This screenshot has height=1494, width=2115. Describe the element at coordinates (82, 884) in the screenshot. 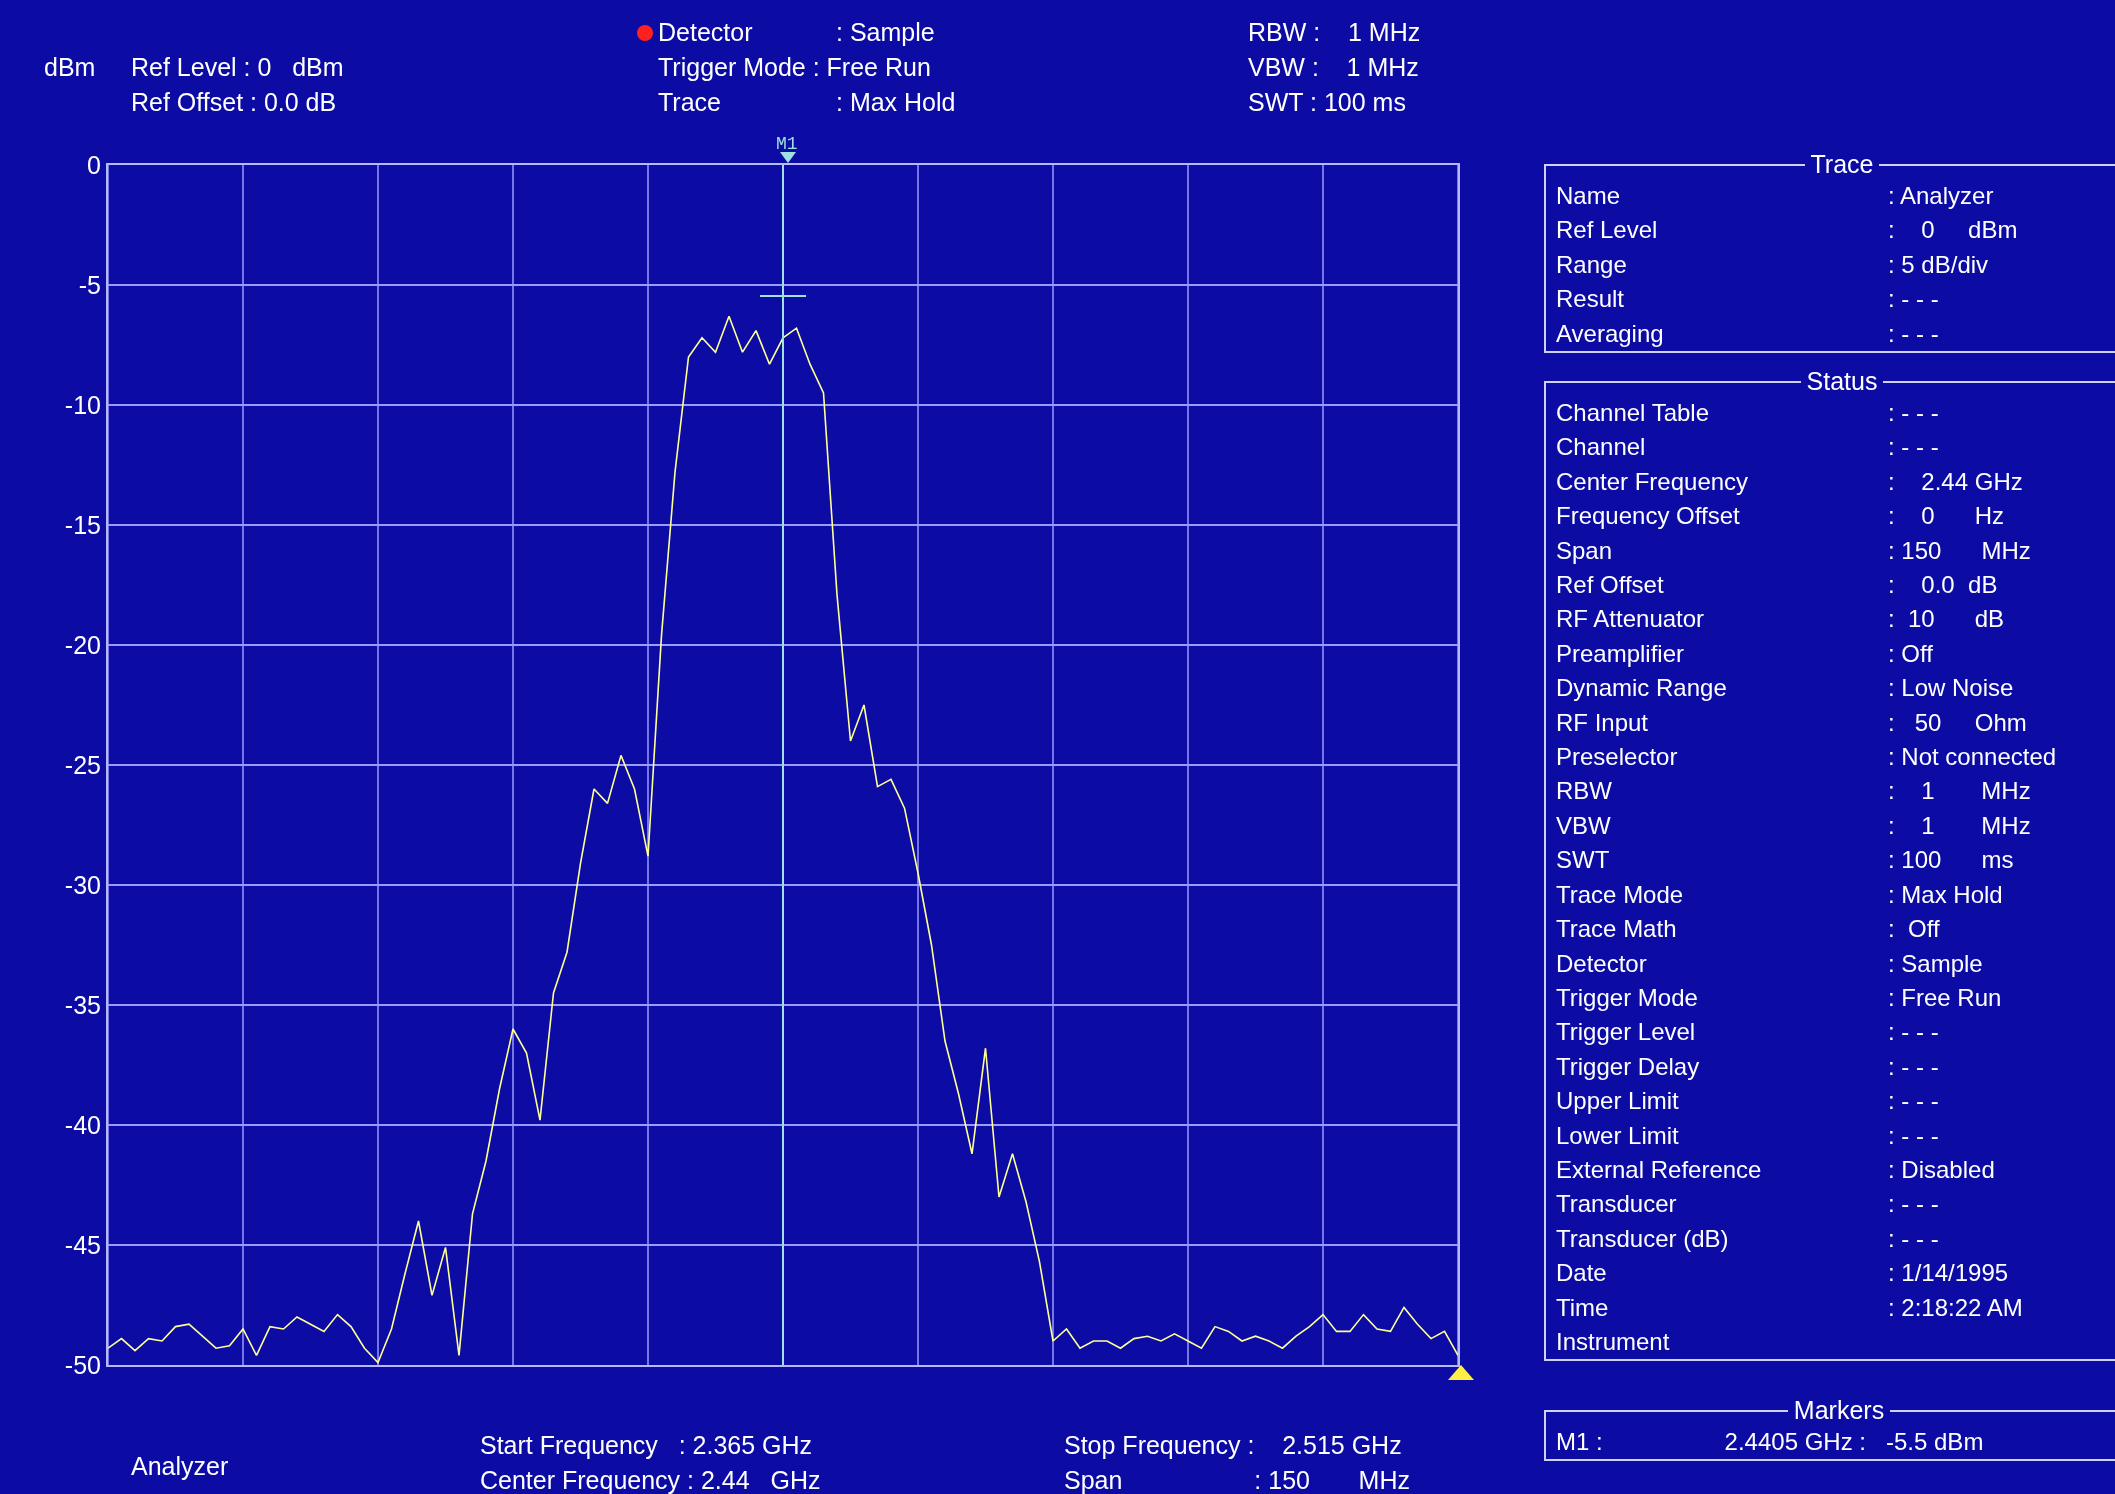

I see `y-tick-label: -30` at that location.